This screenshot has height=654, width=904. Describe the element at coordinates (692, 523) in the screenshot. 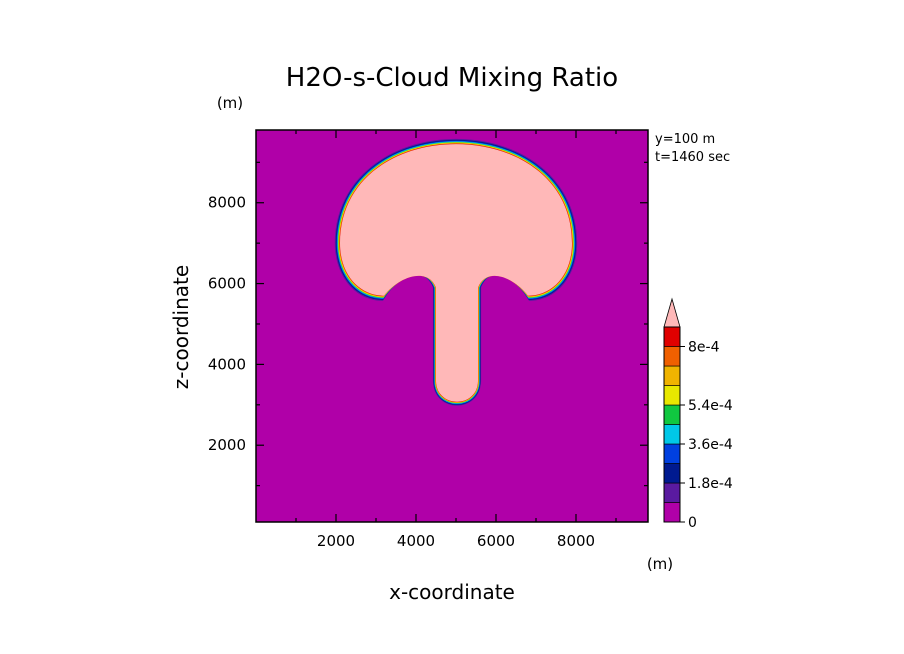

I see `colorbar-label: 0` at that location.